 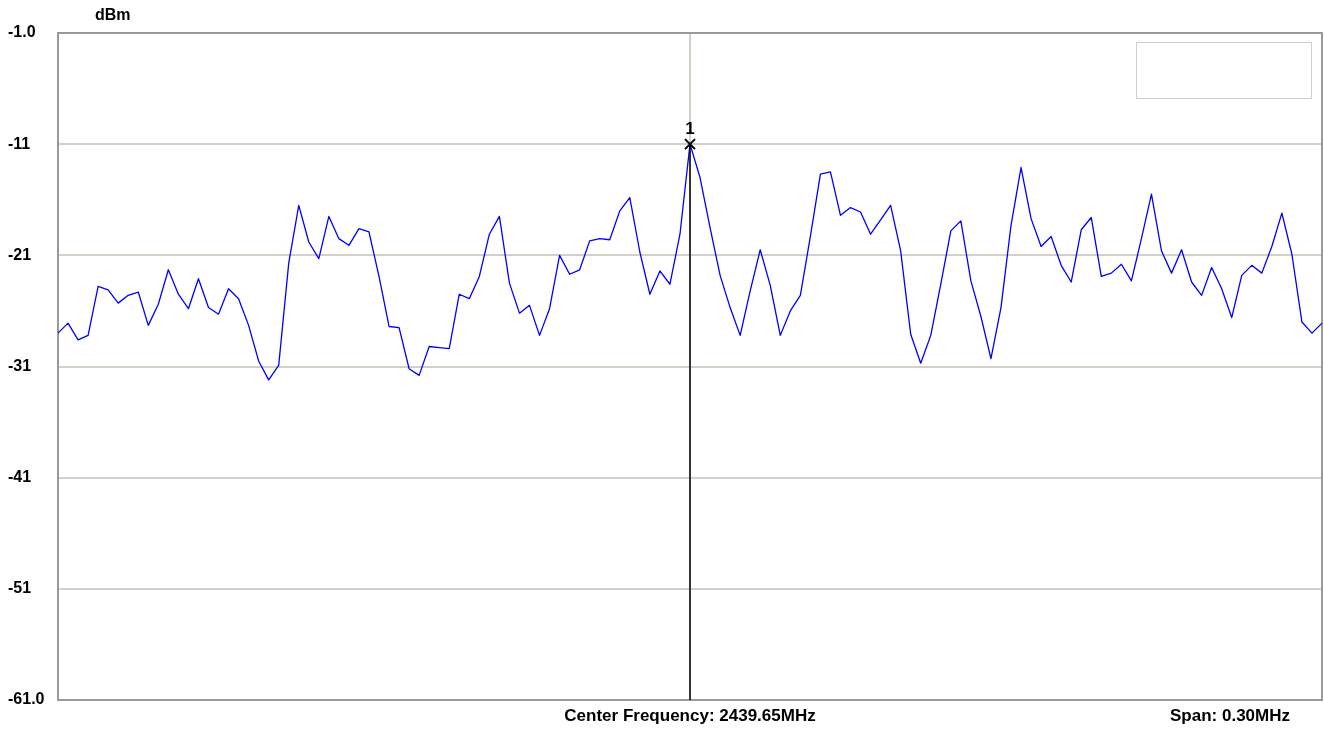 I want to click on text: Span: 0.30MHz, so click(x=1230, y=715).